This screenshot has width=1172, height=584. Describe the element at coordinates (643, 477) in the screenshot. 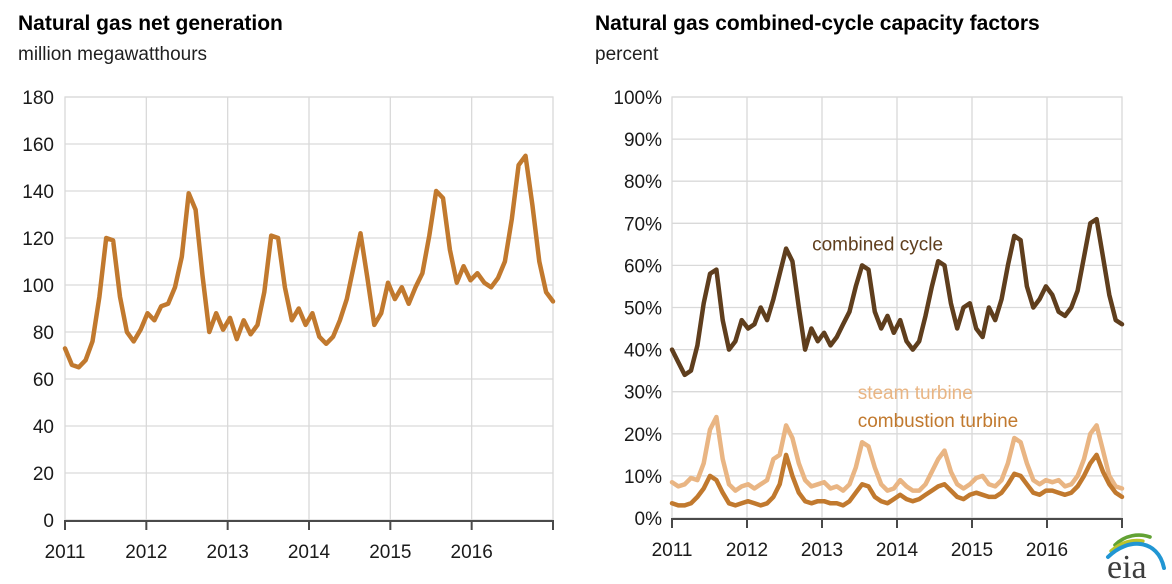

I see `y-tick-label: 10%` at that location.